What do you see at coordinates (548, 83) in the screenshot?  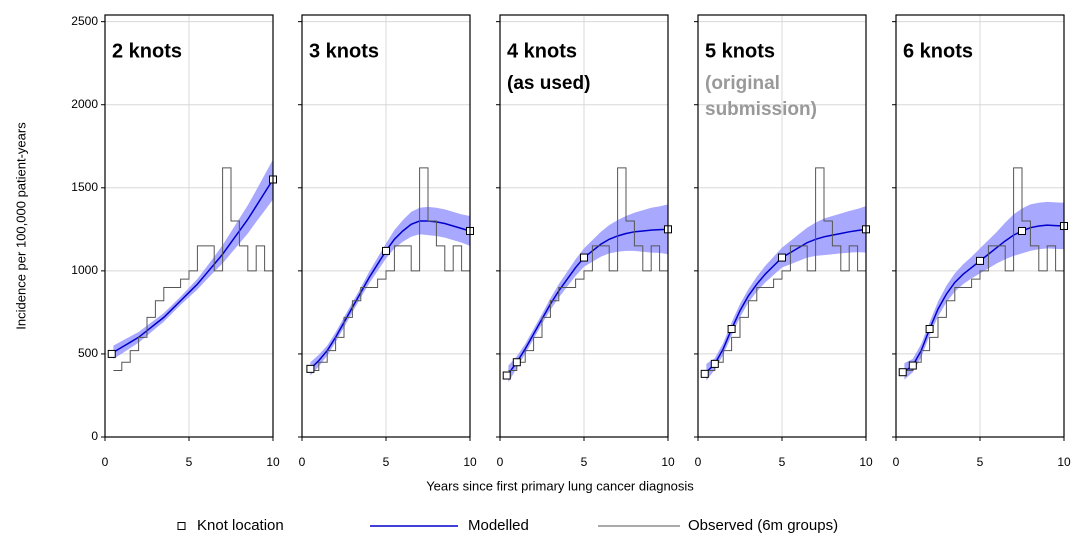 I see `panel-subtitle: (as used)` at bounding box center [548, 83].